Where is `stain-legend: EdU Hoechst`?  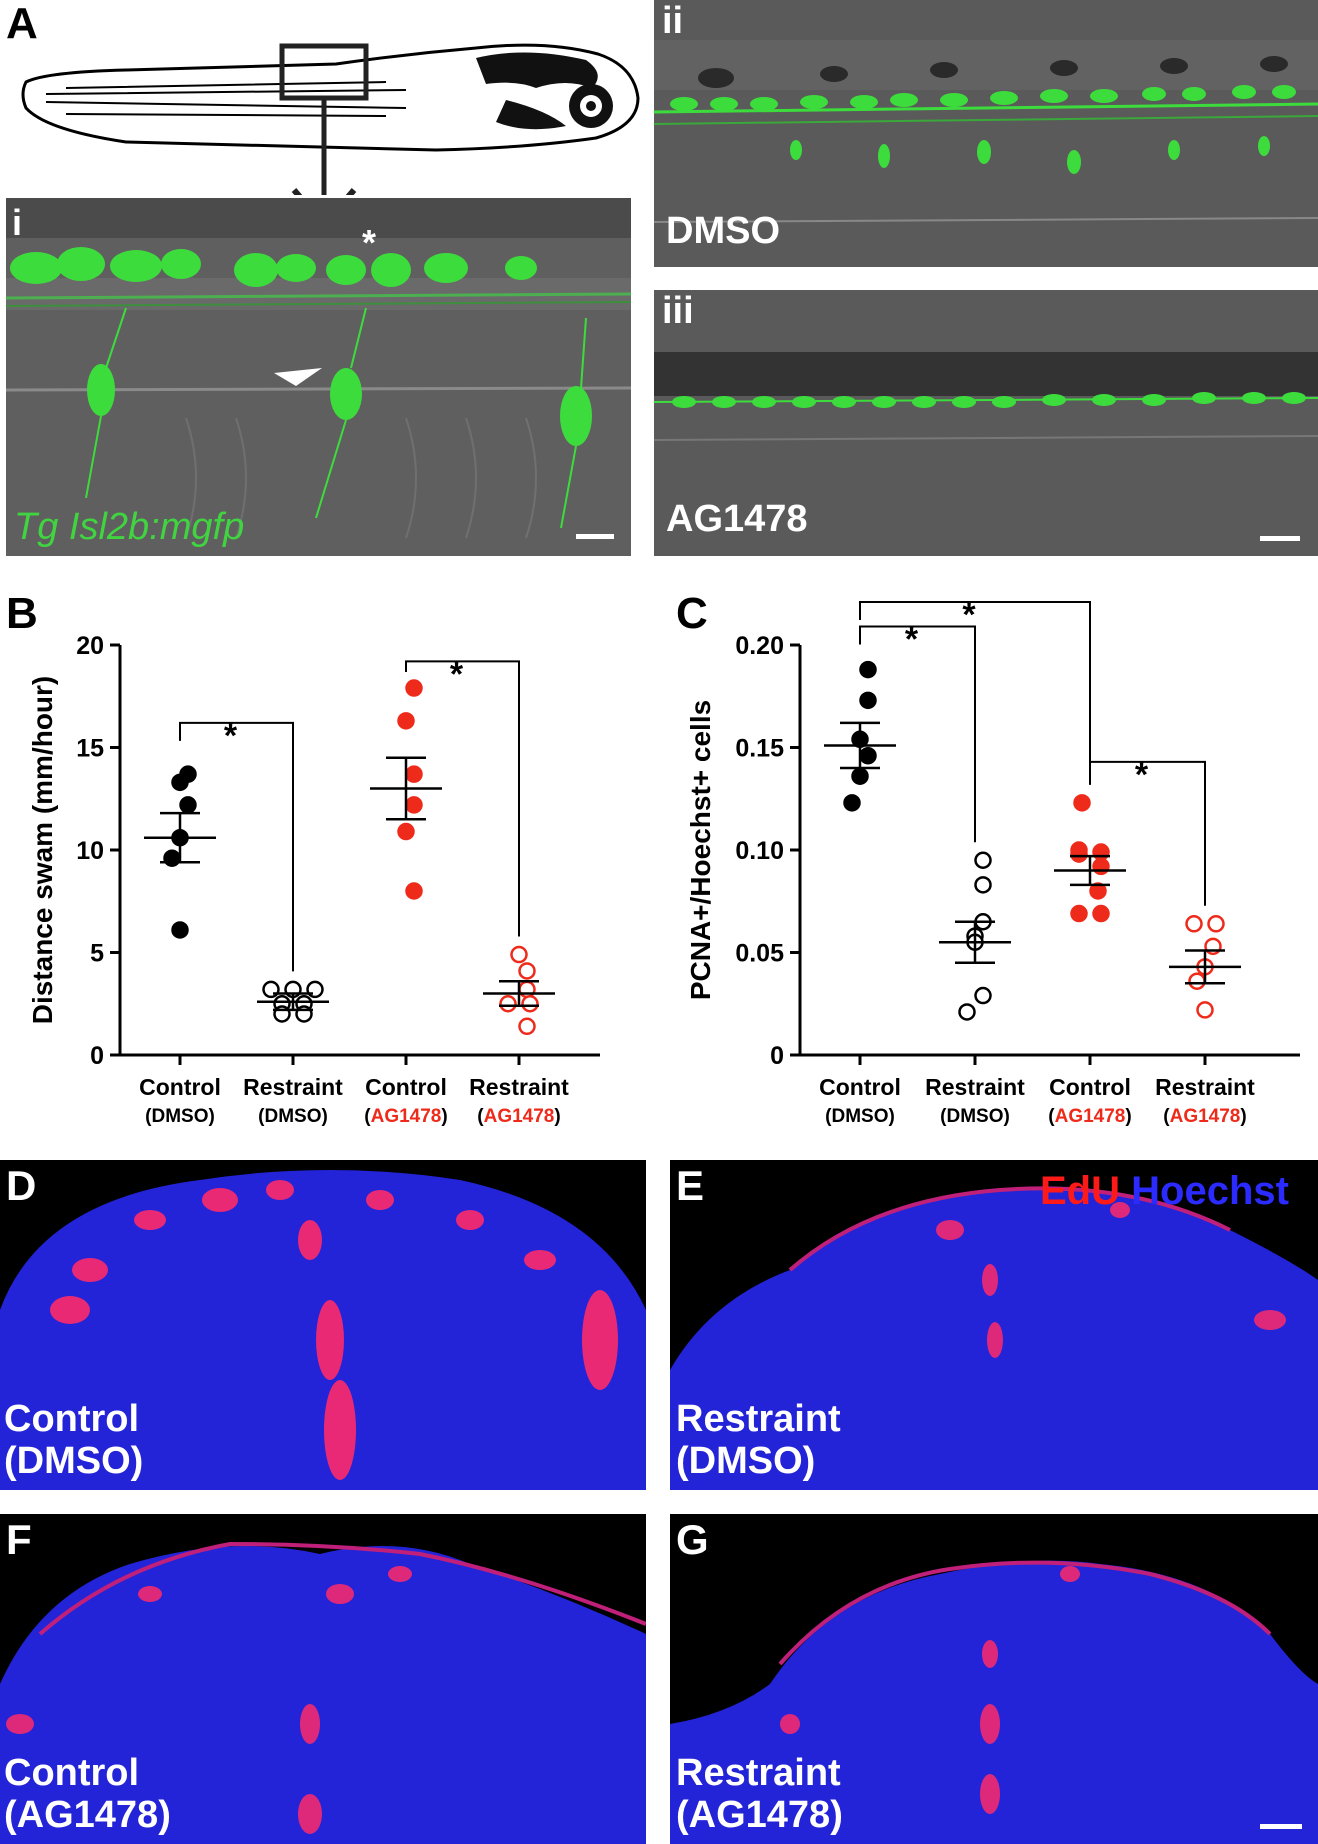 stain-legend: EdU Hoechst is located at coordinates (1164, 1191).